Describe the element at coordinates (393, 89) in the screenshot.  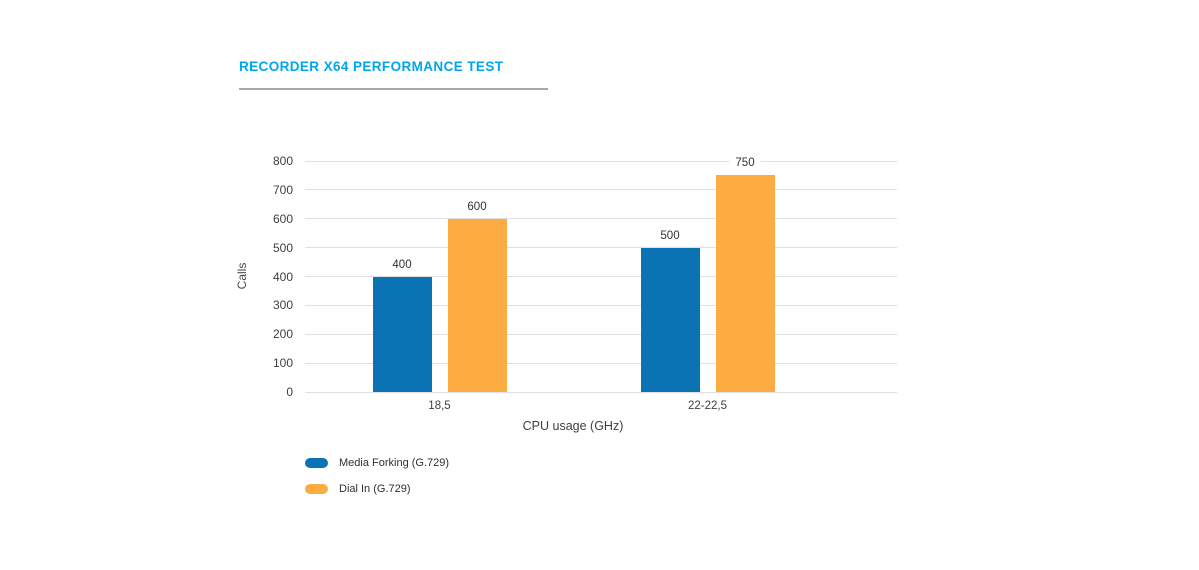
I see `title-underline` at that location.